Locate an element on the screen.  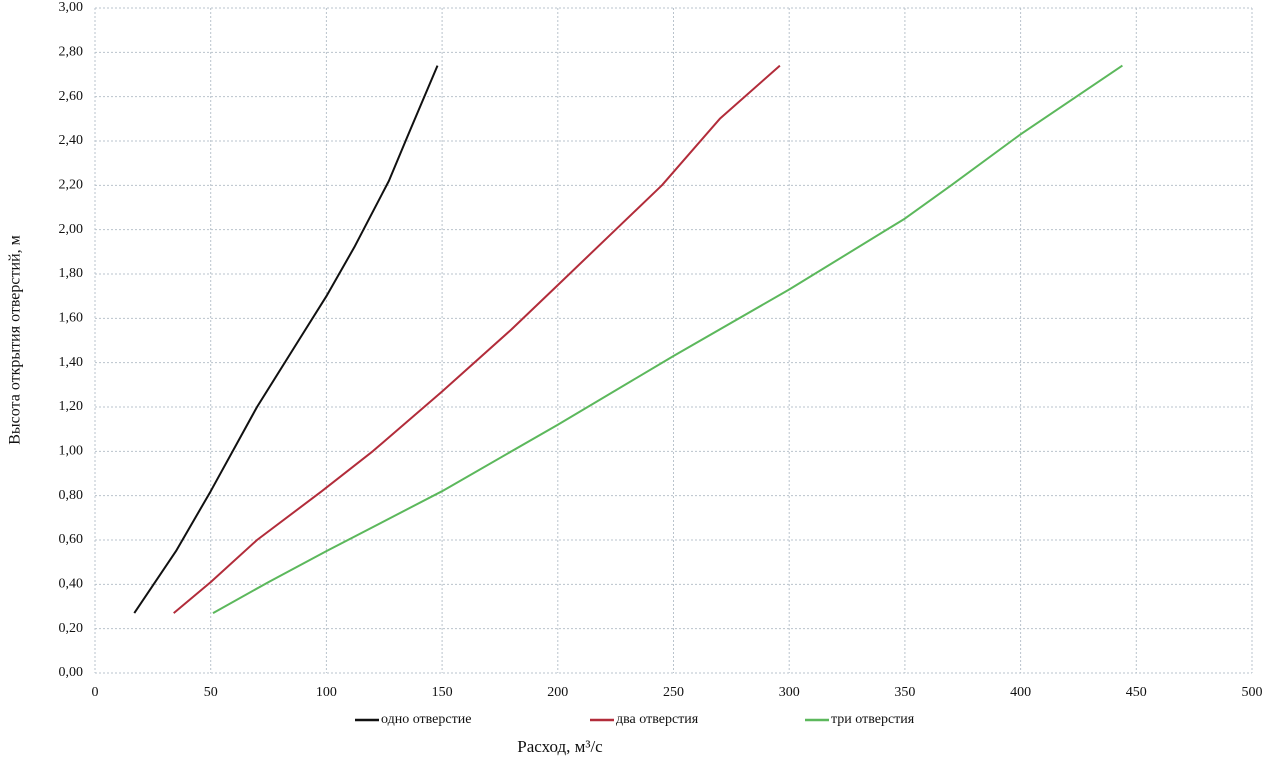
y-axis-label: Высота открытия отверстий, м is located at coordinates (15, 340).